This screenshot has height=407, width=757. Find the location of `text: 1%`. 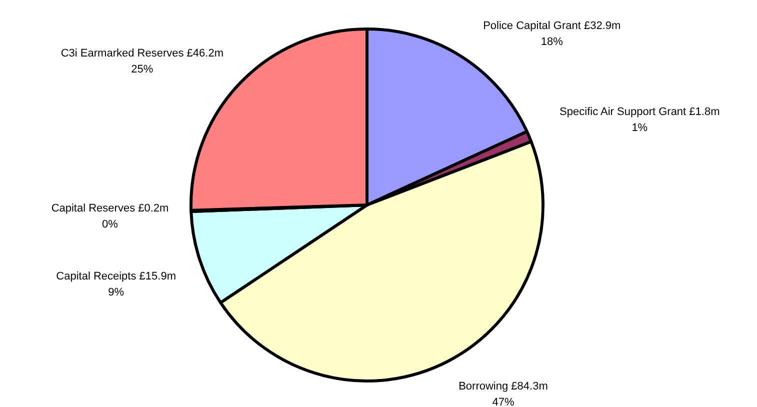

text: 1% is located at coordinates (640, 128).